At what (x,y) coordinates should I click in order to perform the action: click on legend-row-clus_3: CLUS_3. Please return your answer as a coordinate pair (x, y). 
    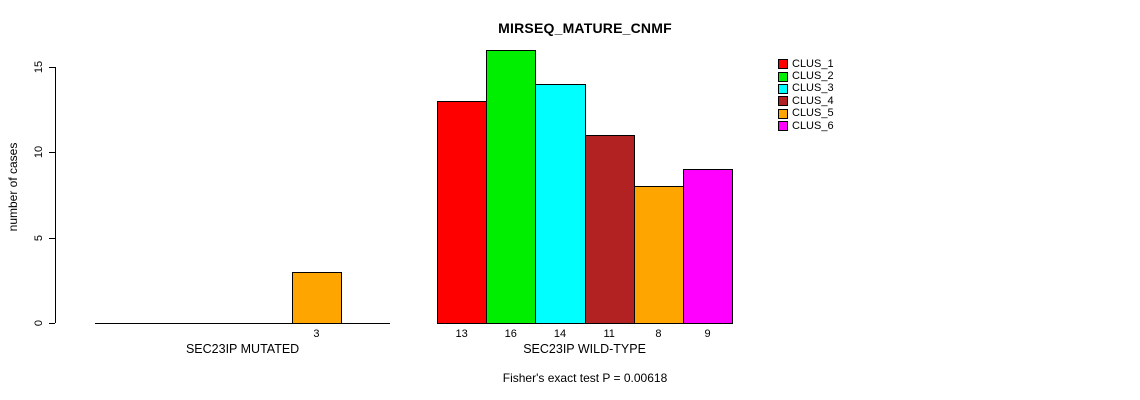
    Looking at the image, I should click on (806, 89).